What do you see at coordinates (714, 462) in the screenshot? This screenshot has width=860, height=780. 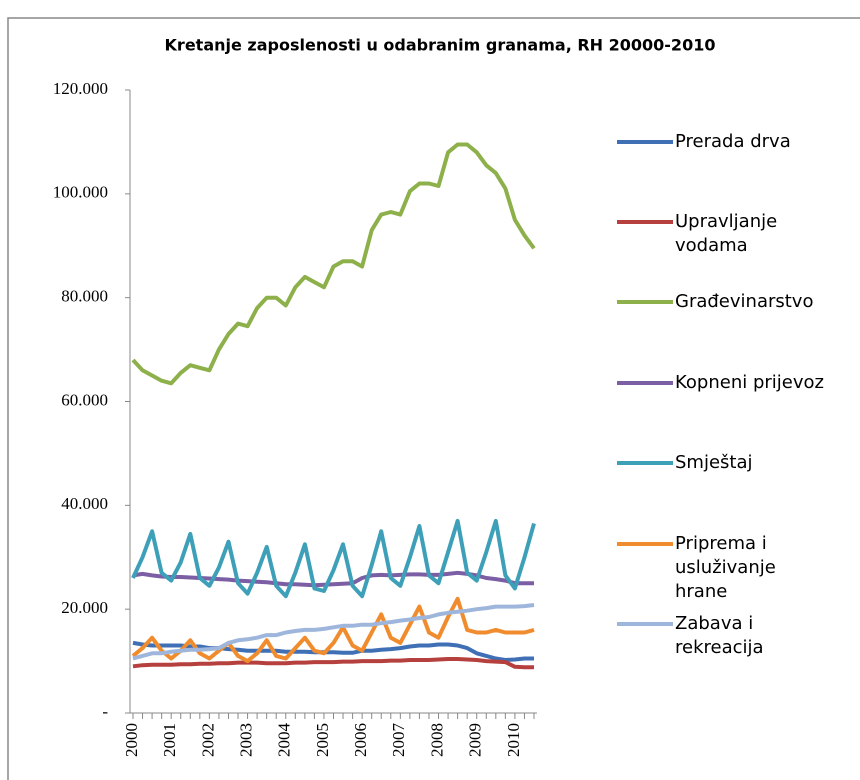 I see `legend-label: Smještaj` at bounding box center [714, 462].